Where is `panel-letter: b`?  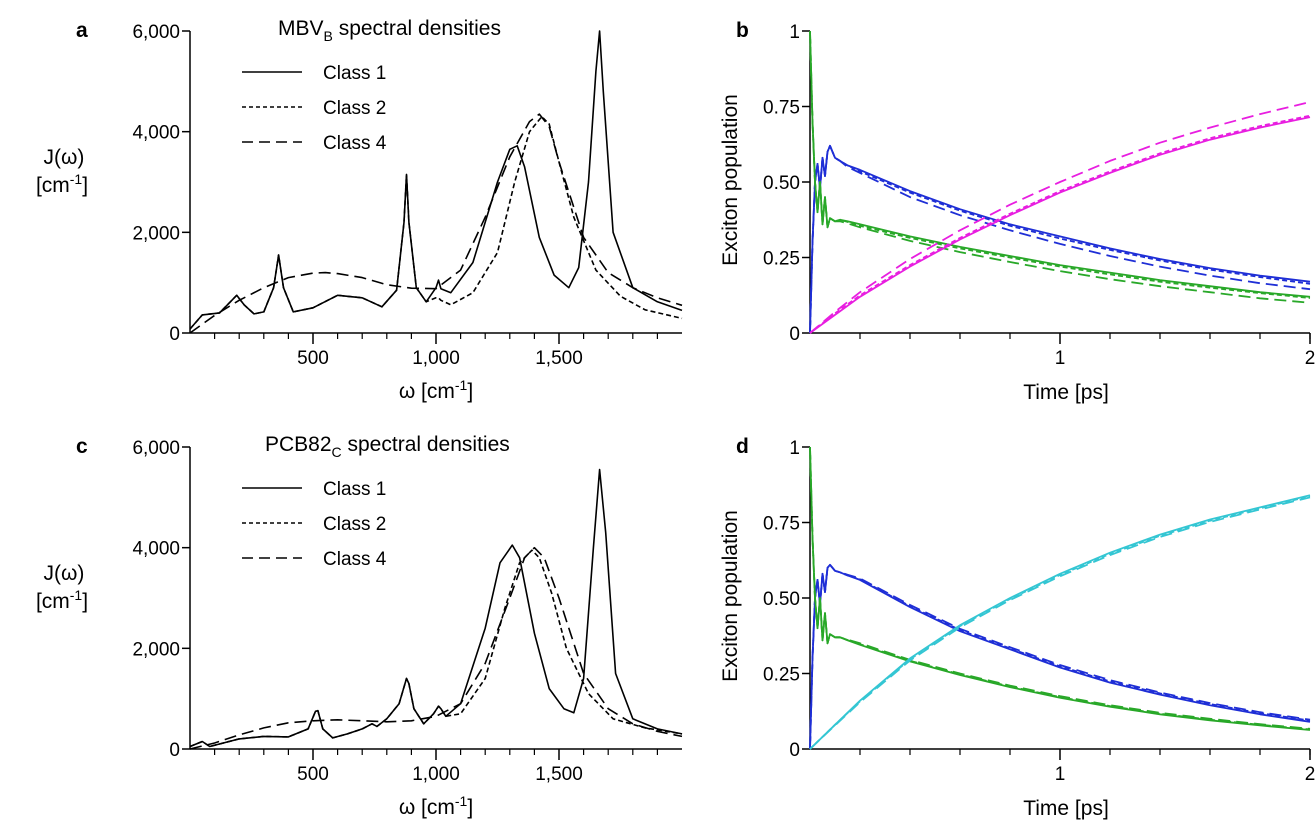
panel-letter: b is located at coordinates (742, 30).